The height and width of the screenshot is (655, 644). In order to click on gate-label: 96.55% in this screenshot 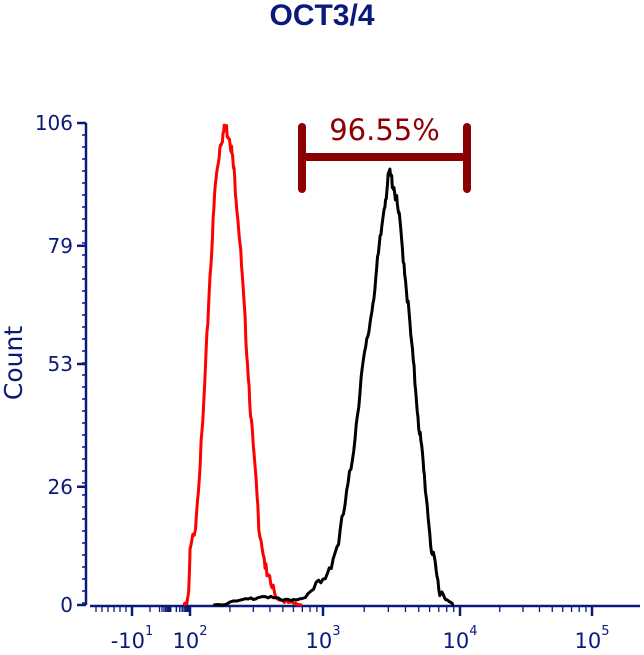, I will do `click(384, 130)`.